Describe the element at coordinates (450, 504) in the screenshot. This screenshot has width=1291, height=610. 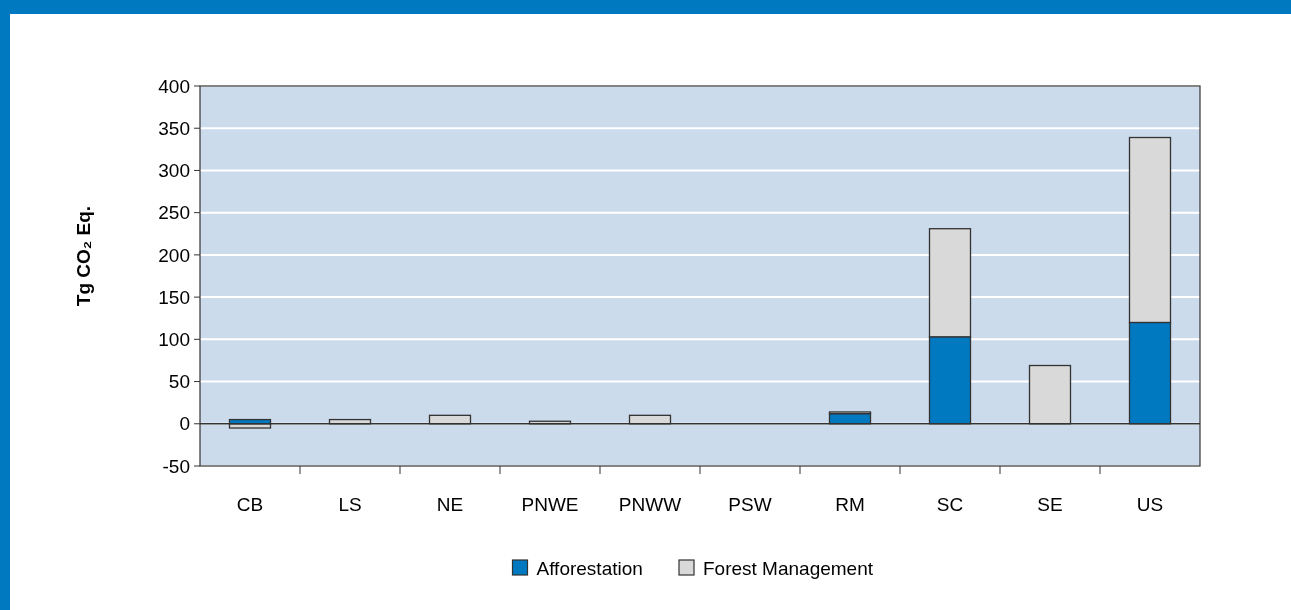
I see `x-tick-label: NE` at that location.